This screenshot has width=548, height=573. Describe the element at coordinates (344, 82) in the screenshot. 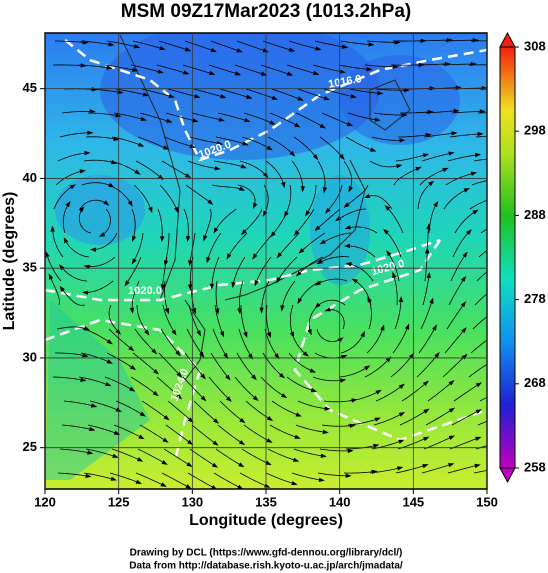

I see `contour-label: 1016.0` at that location.